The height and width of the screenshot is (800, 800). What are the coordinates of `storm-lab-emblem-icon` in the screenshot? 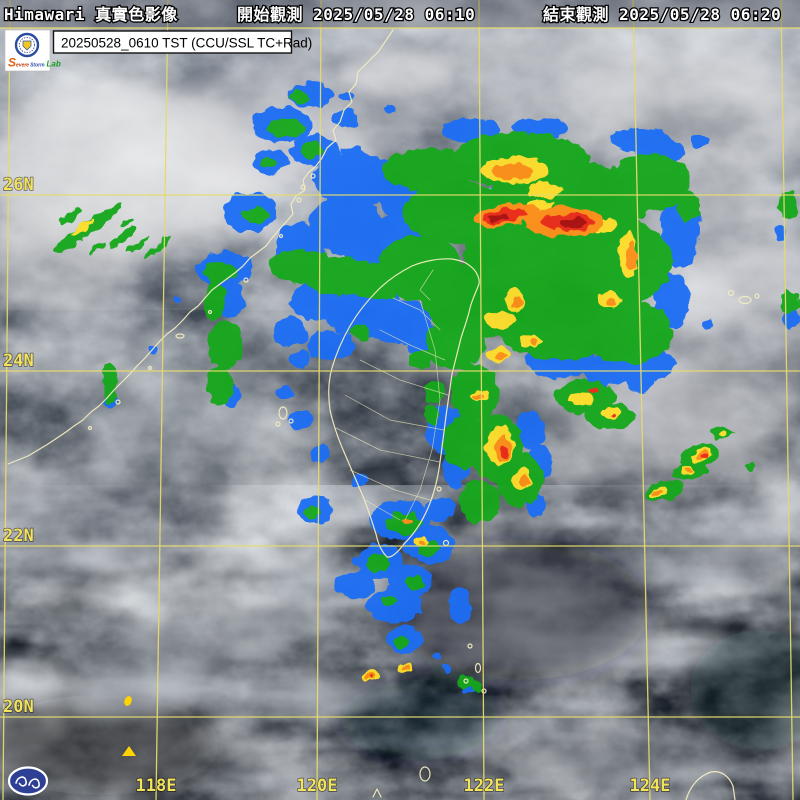 It's located at (28, 781).